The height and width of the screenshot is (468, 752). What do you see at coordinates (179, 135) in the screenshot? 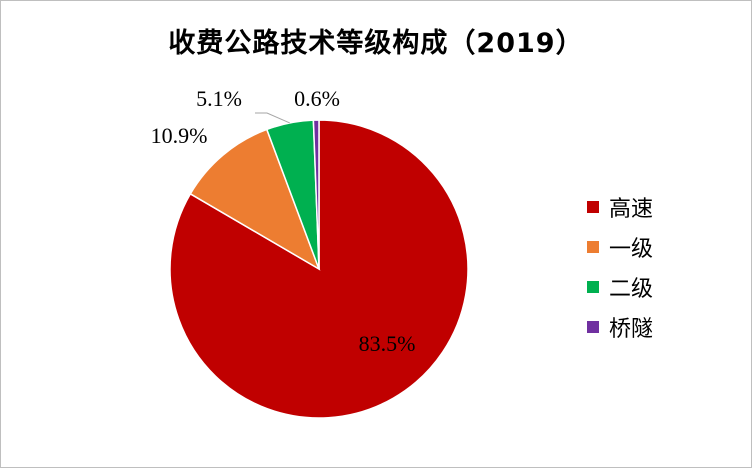
I see `data-label-1: 10.9%` at bounding box center [179, 135].